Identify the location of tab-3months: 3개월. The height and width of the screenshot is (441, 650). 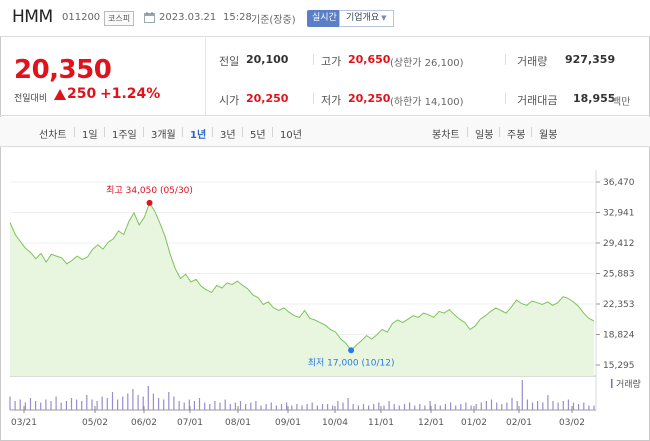
(163, 135).